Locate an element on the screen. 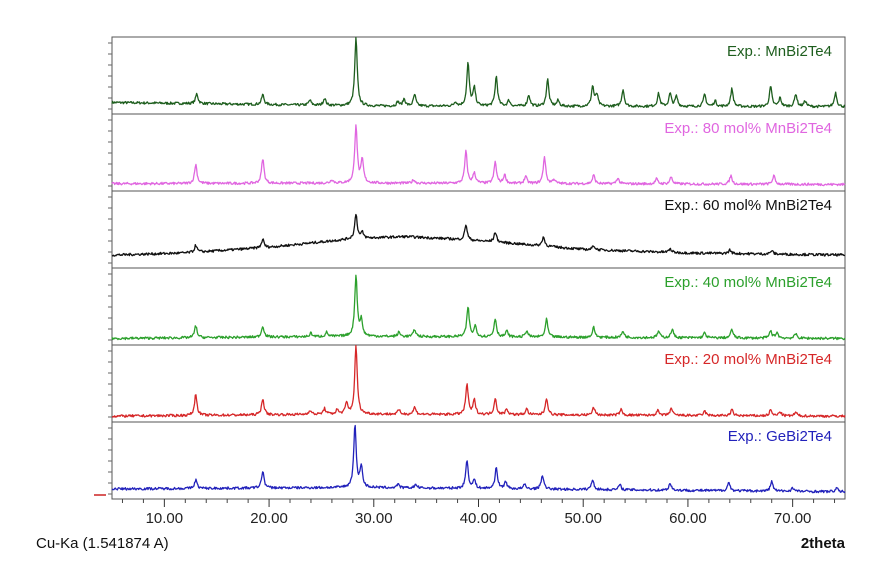  x-tick-label: 30.00 is located at coordinates (374, 518).